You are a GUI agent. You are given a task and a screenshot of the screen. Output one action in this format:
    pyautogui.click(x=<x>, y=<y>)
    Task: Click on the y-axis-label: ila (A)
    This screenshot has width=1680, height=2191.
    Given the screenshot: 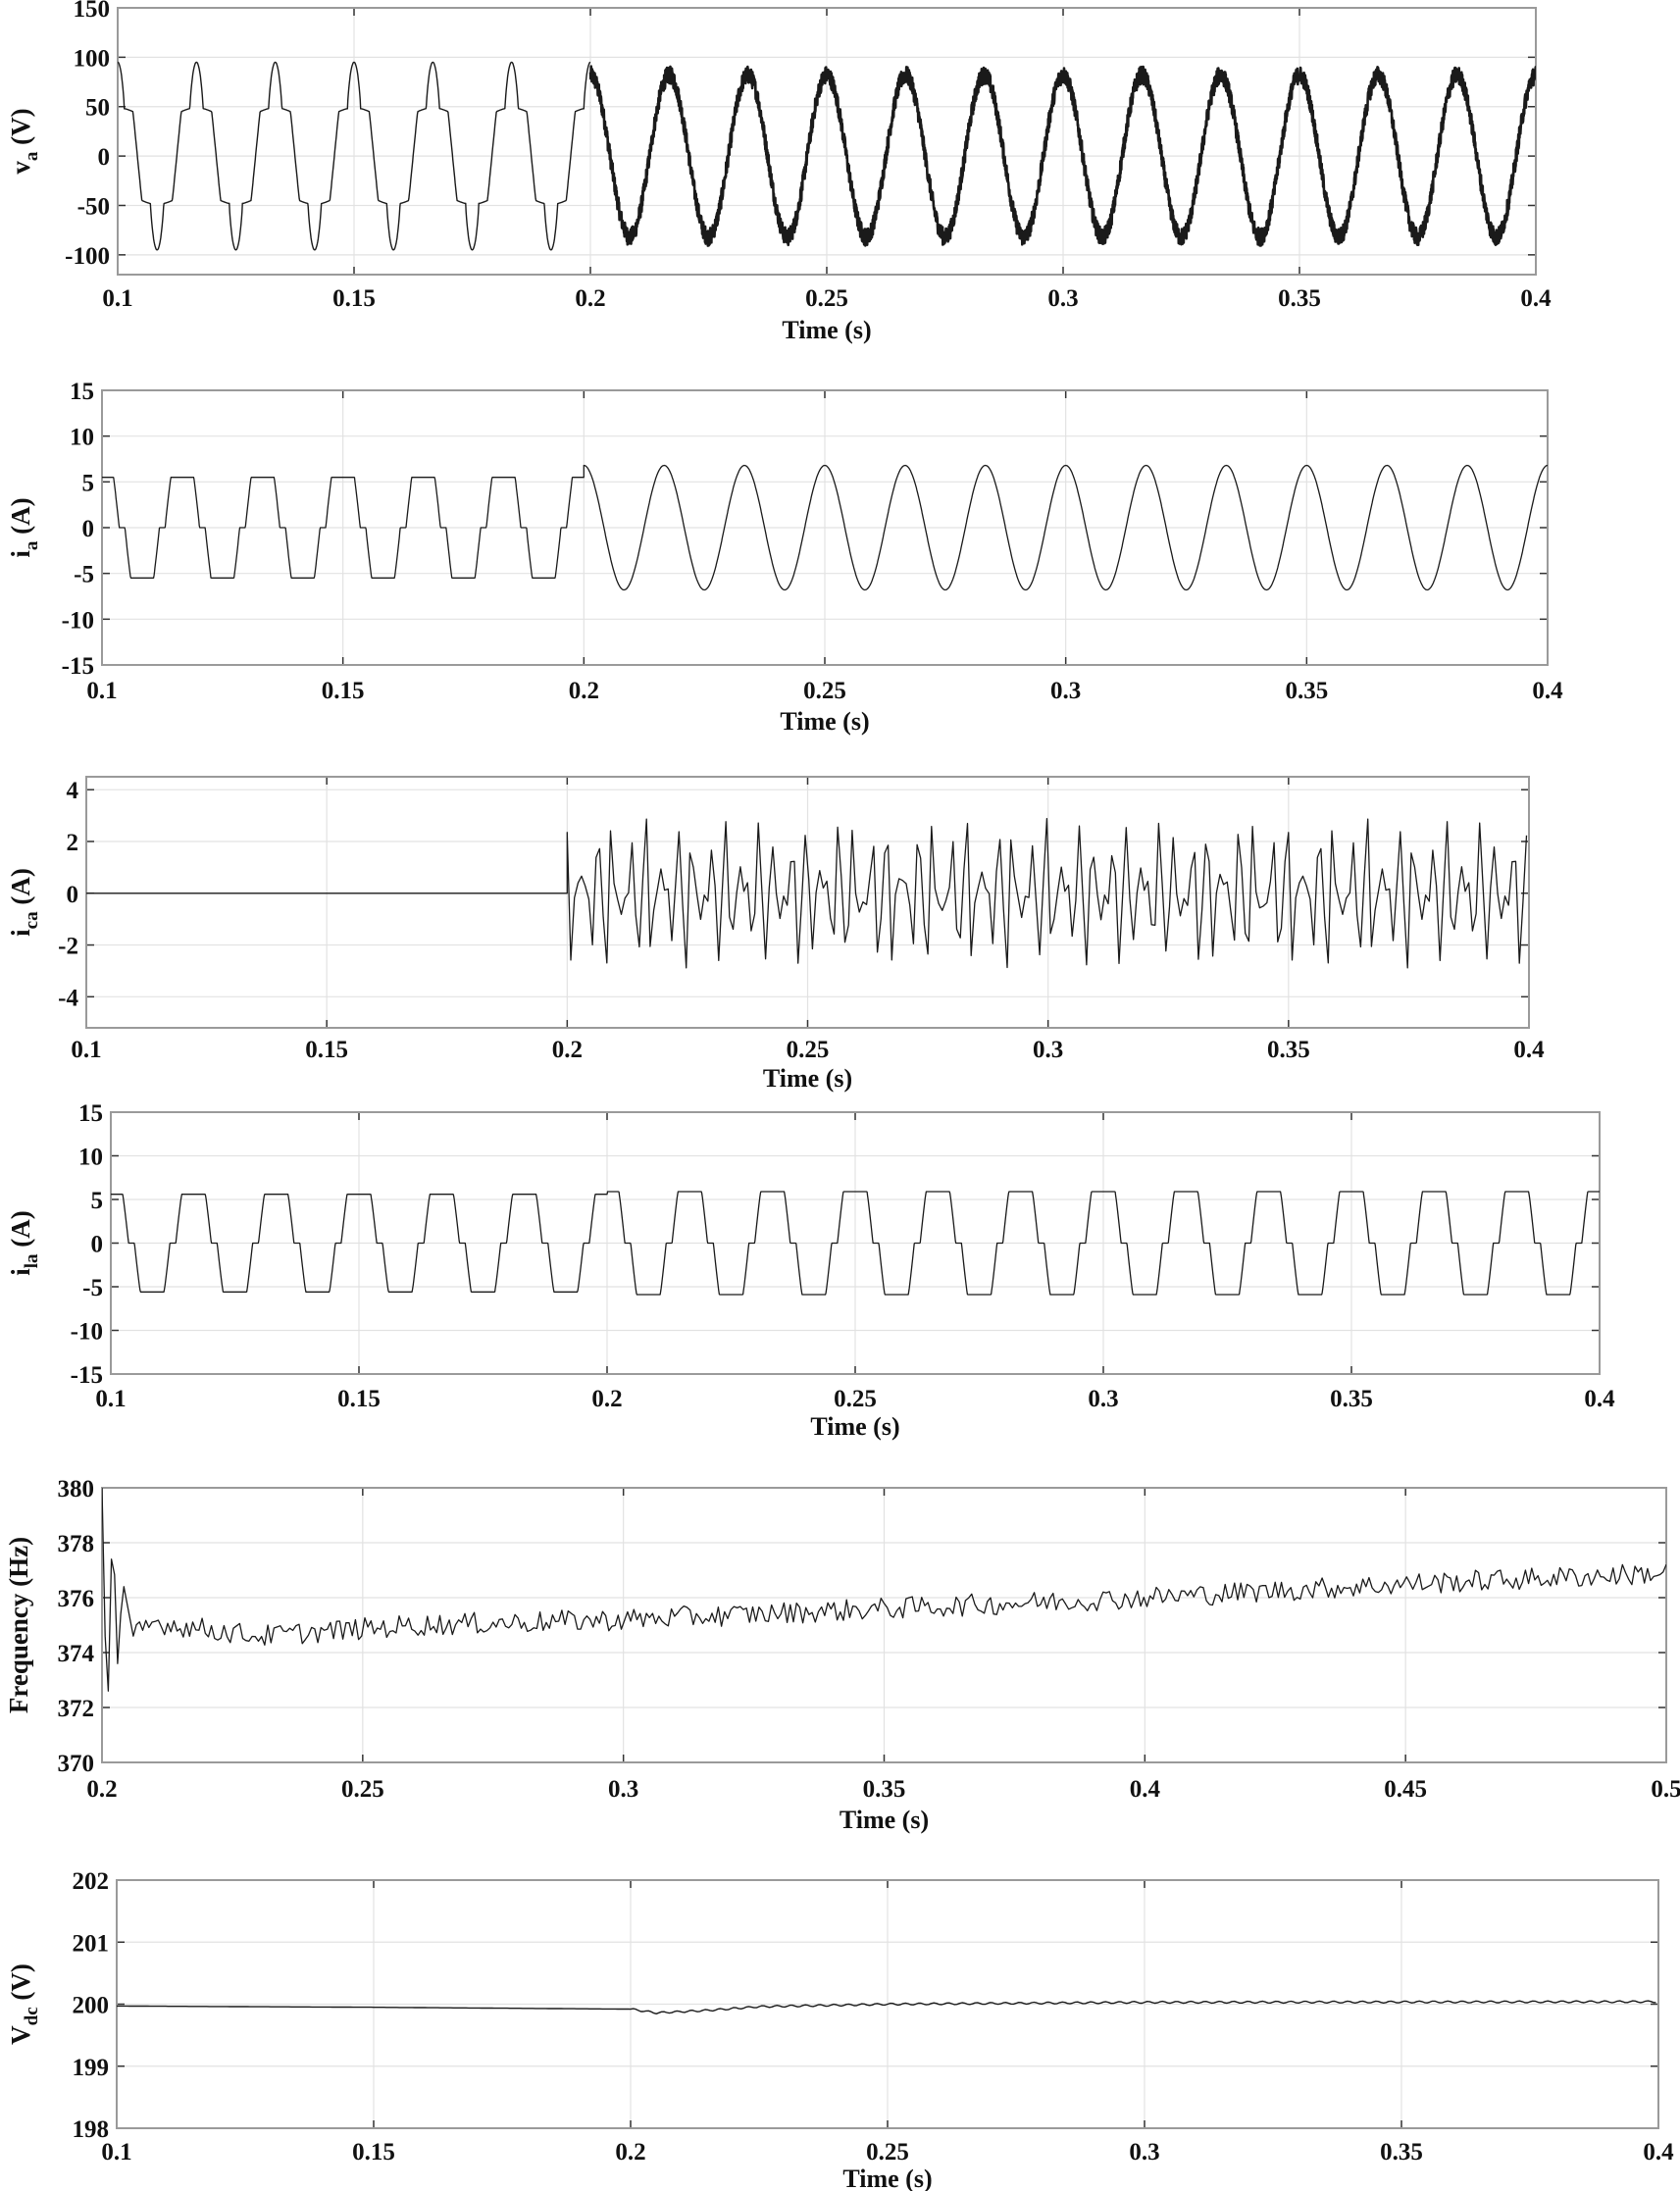 What is the action you would take?
    pyautogui.click(x=24, y=1243)
    